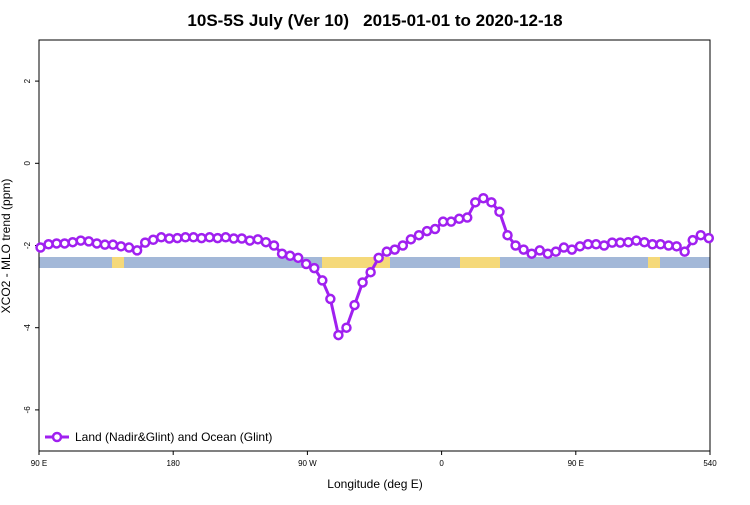  What do you see at coordinates (441, 463) in the screenshot?
I see `x-tick-label: 0` at bounding box center [441, 463].